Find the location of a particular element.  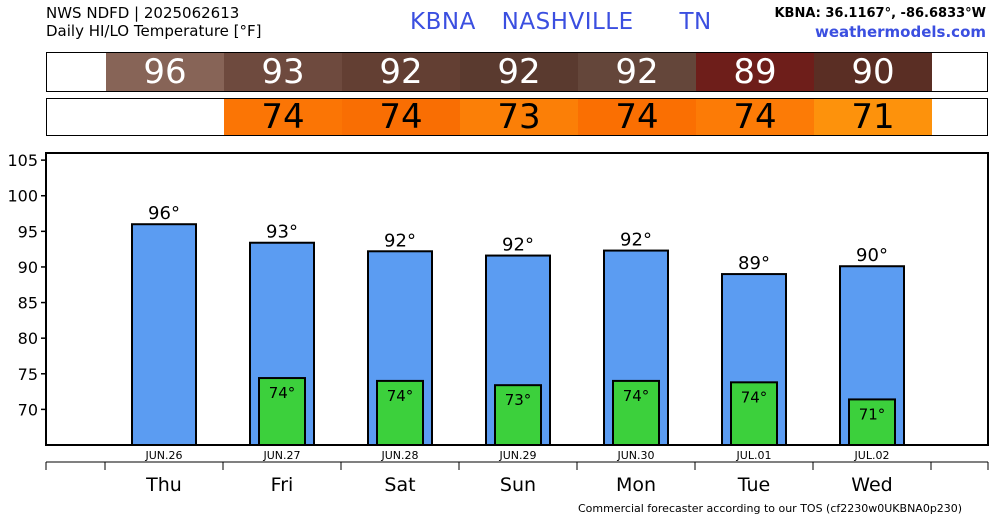

y-tick-label: 95 is located at coordinates (28, 231).